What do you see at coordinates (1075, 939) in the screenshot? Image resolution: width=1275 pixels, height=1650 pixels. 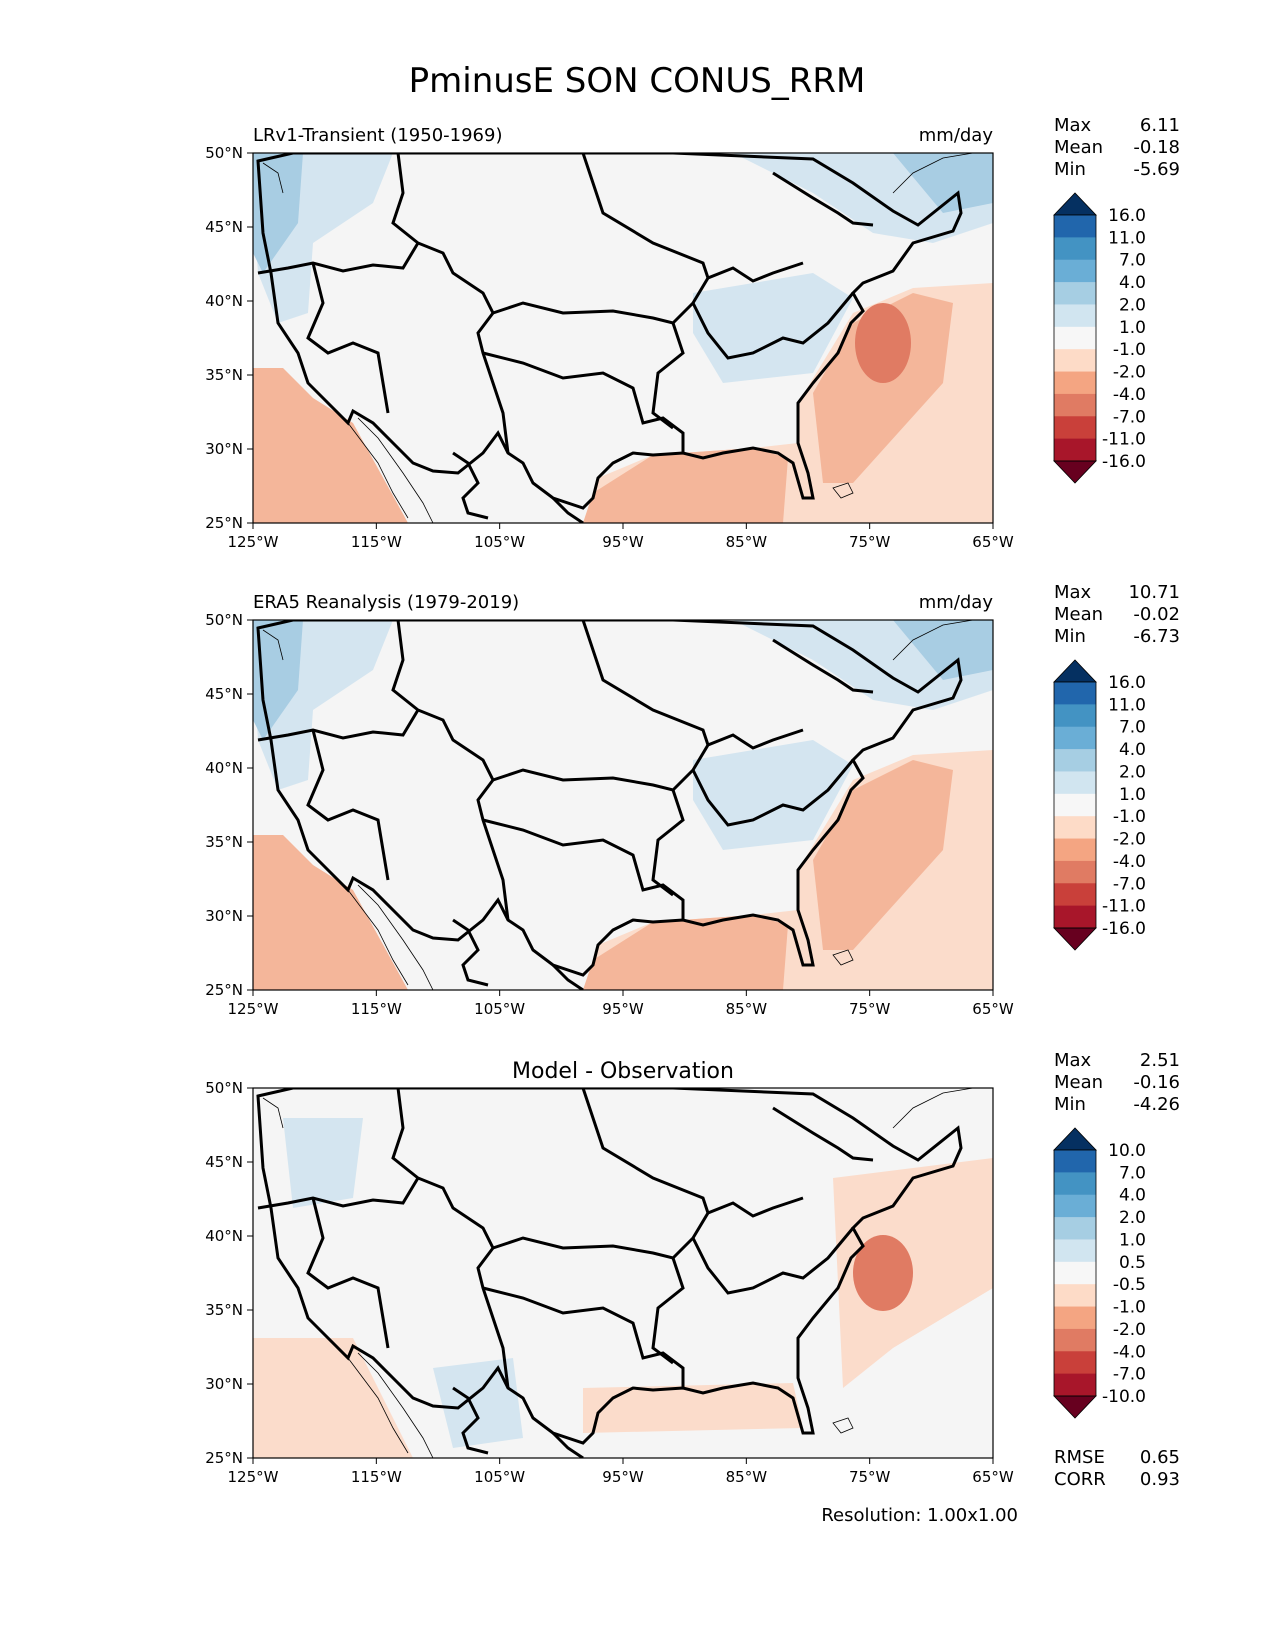 I see `colorbar-bottom-arrow` at bounding box center [1075, 939].